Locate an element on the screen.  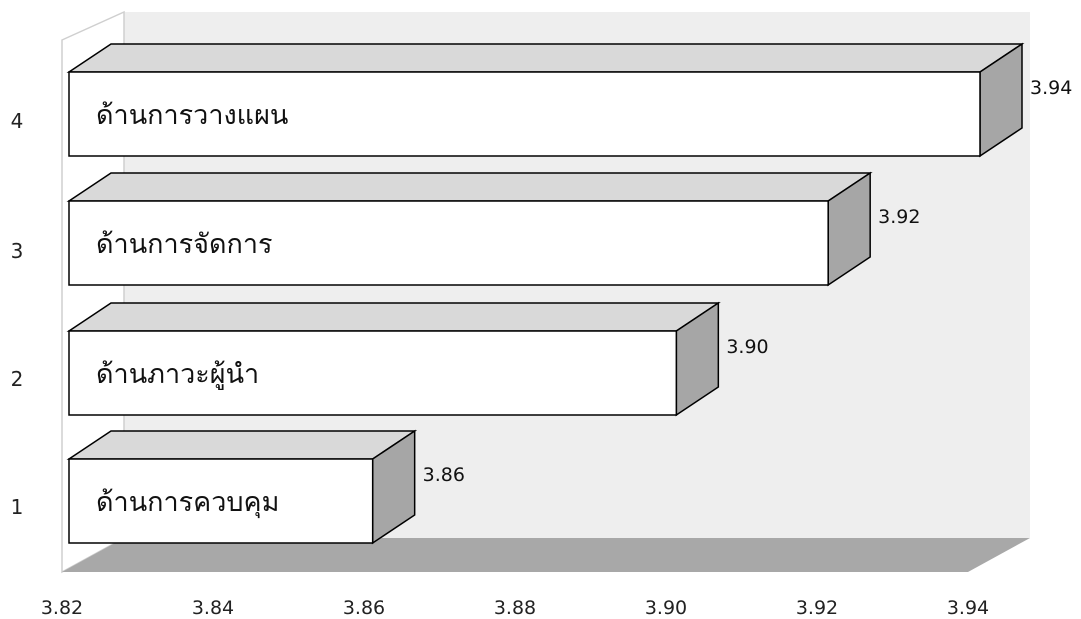
x-tick-label: 3.88 is located at coordinates (515, 608).